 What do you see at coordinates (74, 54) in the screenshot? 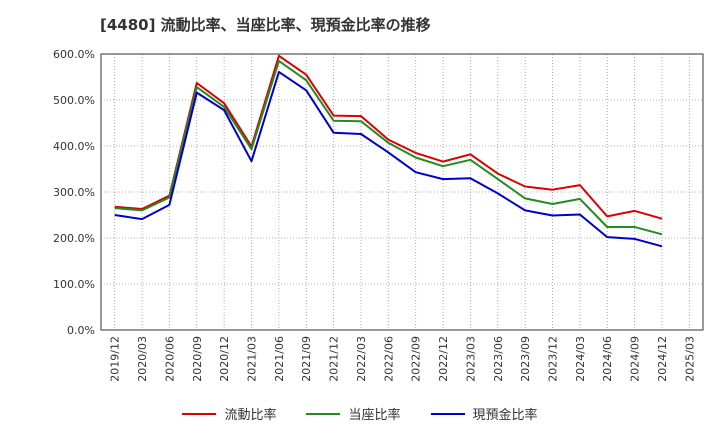
I see `y-tick-label: 600.0%` at bounding box center [74, 54].